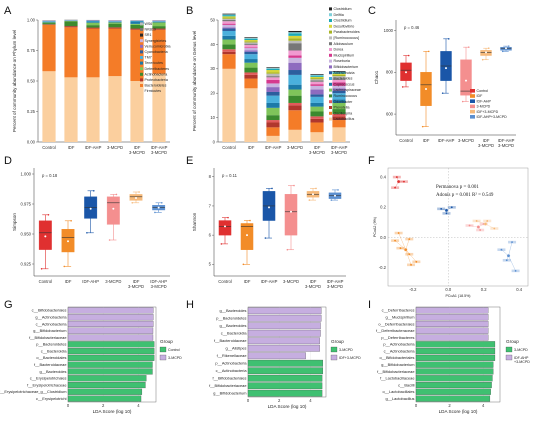 This screenshot has height=421, width=550. What do you see at coordinates (512, 341) in the screenshot?
I see `legend-title: Group` at bounding box center [512, 341].